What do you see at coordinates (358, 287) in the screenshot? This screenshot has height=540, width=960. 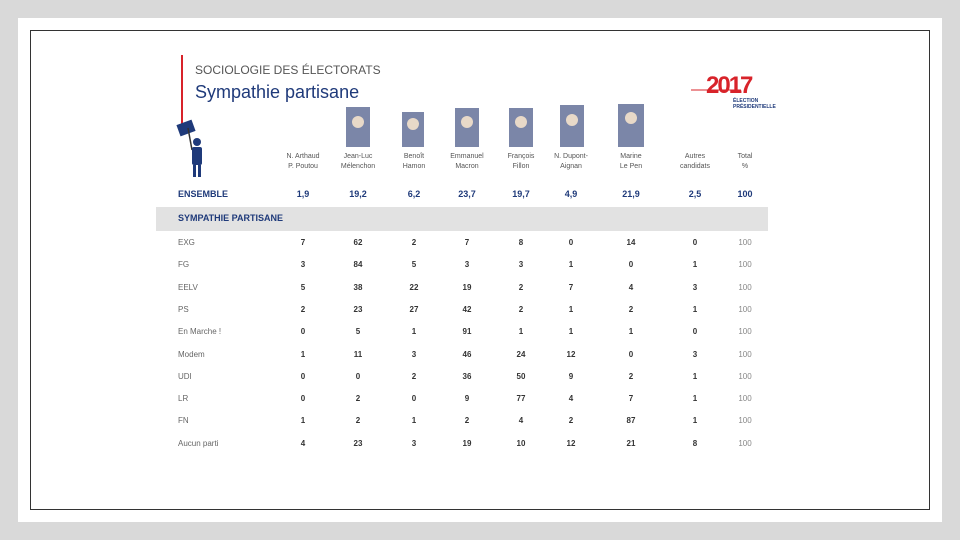 I see `cell: 38` at bounding box center [358, 287].